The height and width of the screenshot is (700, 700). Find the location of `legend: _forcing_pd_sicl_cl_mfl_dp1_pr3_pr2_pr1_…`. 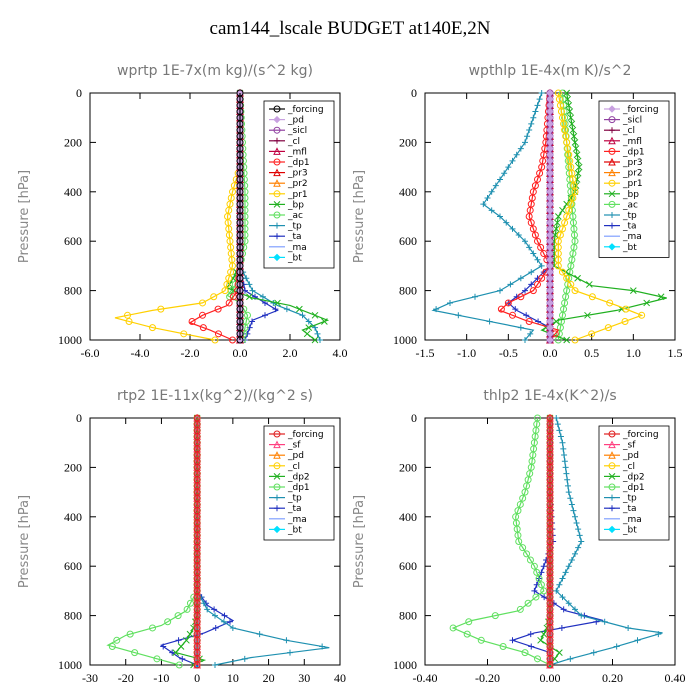

legend: _forcing_pd_sicl_cl_mfl_dp1_pr3_pr2_pr1_… is located at coordinates (299, 184).